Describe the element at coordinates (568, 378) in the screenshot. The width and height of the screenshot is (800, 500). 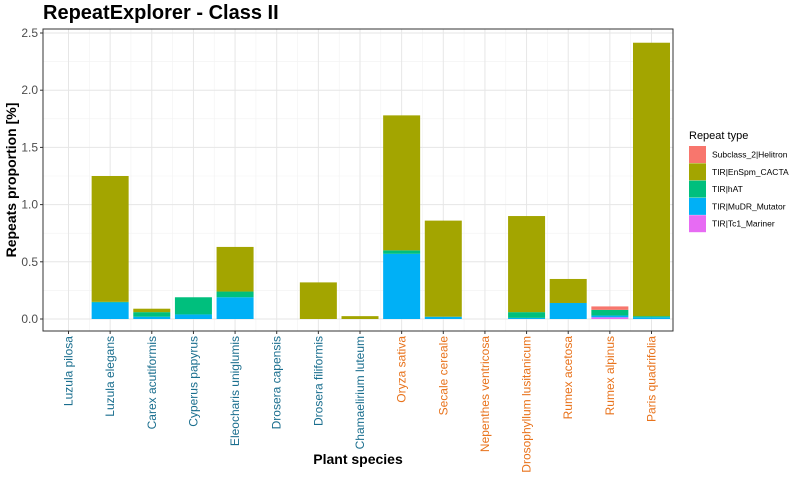
I see `x-tick-label: Rumex acetosa` at that location.